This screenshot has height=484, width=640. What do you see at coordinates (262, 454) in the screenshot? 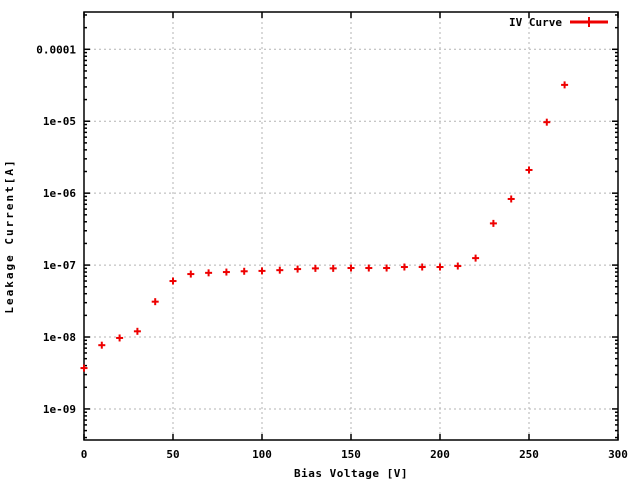
I see `x-tick-label: 100` at bounding box center [262, 454].